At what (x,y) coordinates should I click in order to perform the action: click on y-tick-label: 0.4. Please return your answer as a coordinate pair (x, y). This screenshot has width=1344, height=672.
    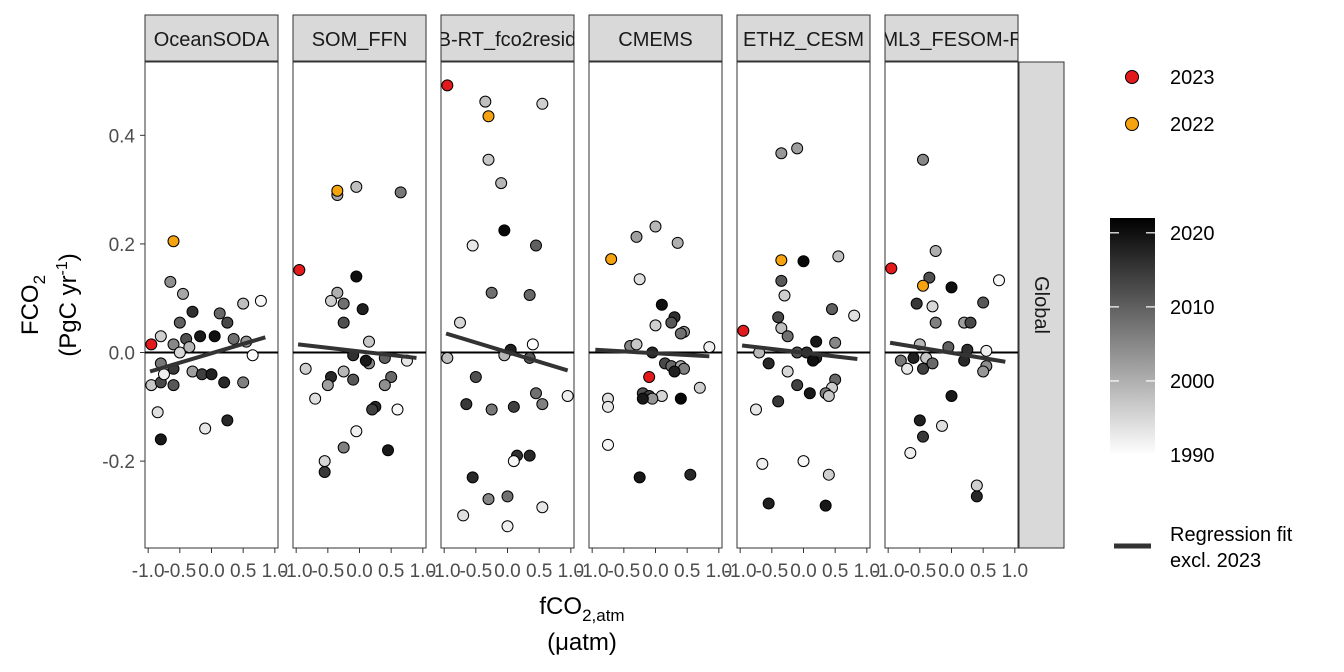
    Looking at the image, I should click on (122, 136).